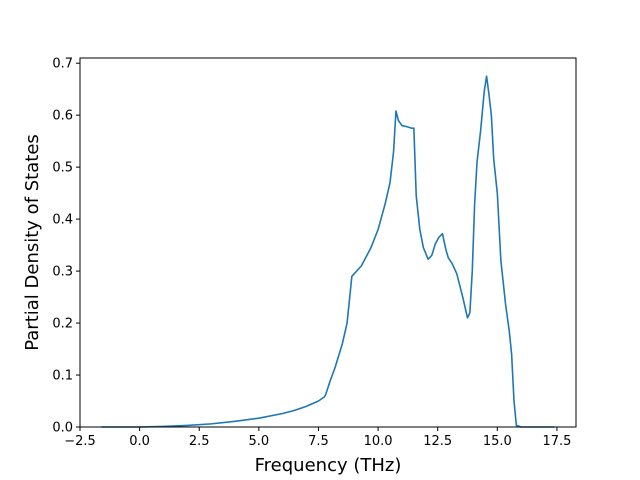  I want to click on y-tick-label: 0.2, so click(62, 324).